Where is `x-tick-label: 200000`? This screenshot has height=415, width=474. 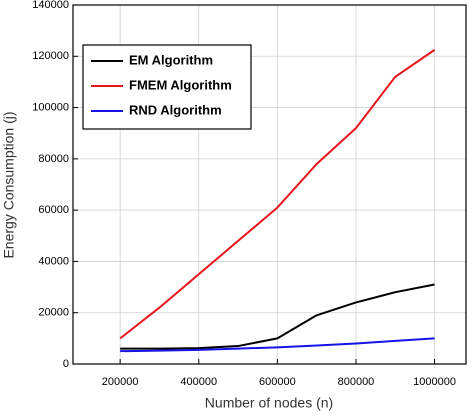 x-tick-label: 200000 is located at coordinates (120, 382).